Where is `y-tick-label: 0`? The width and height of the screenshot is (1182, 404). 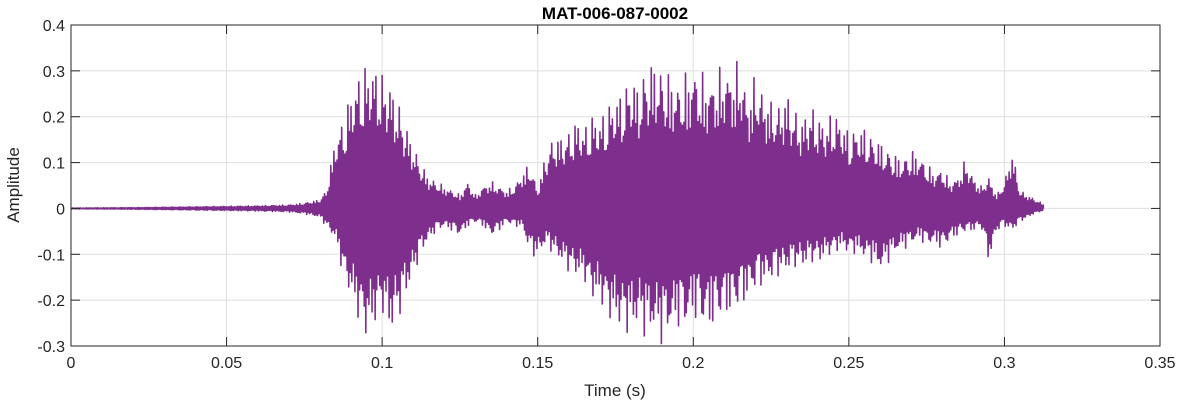 y-tick-label: 0 is located at coordinates (60, 209).